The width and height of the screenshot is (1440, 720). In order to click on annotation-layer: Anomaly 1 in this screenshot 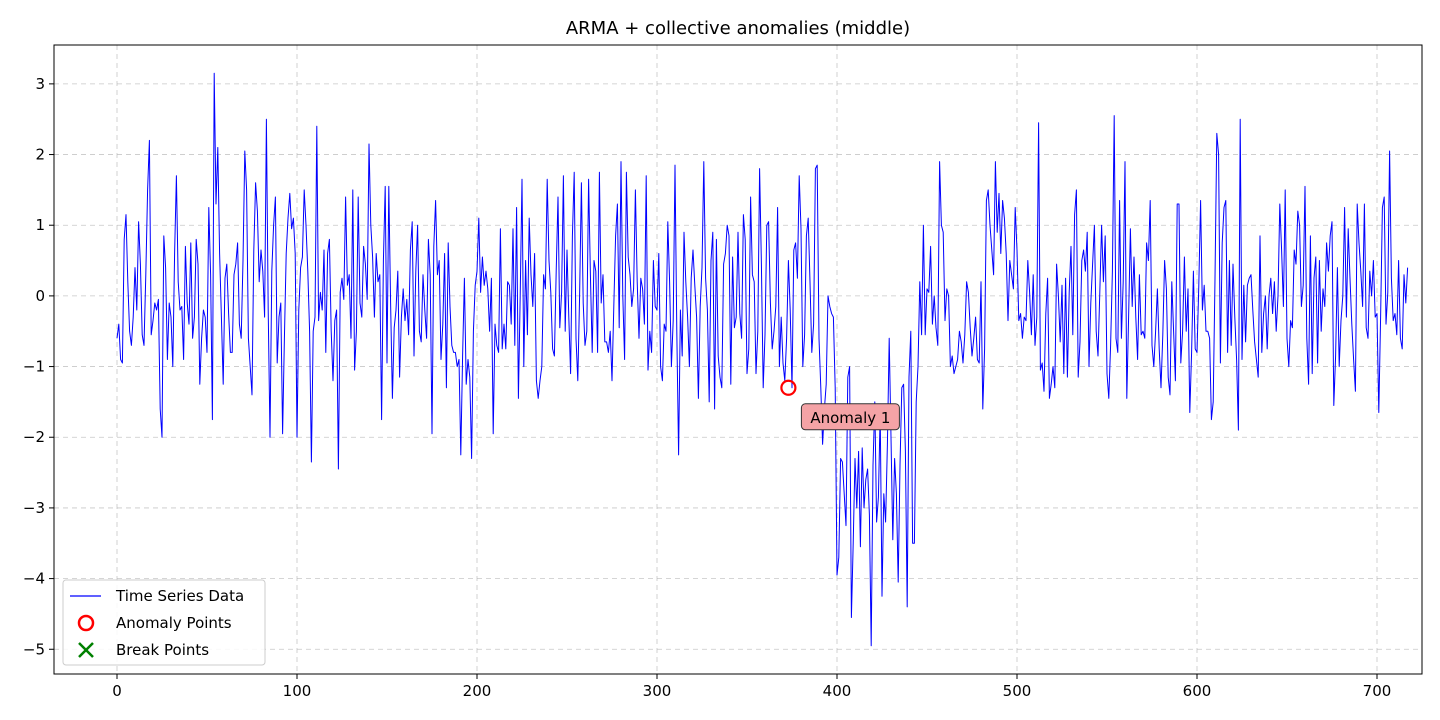, I will do `click(850, 417)`.